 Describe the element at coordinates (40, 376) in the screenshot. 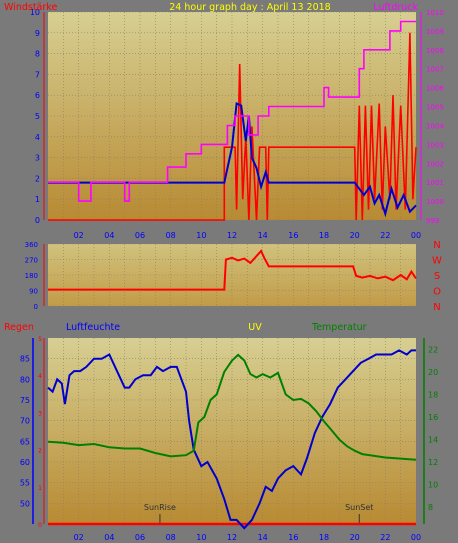

I see `panel-3-rain-tick-4: 4` at that location.